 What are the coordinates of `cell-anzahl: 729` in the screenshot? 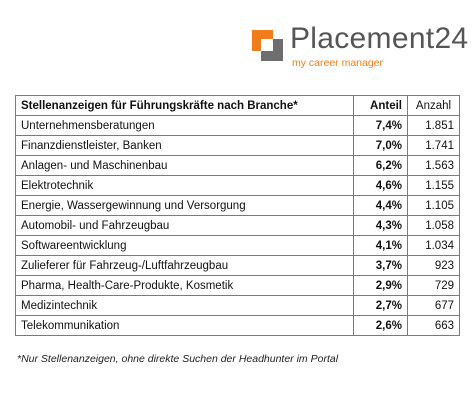 It's located at (433, 285).